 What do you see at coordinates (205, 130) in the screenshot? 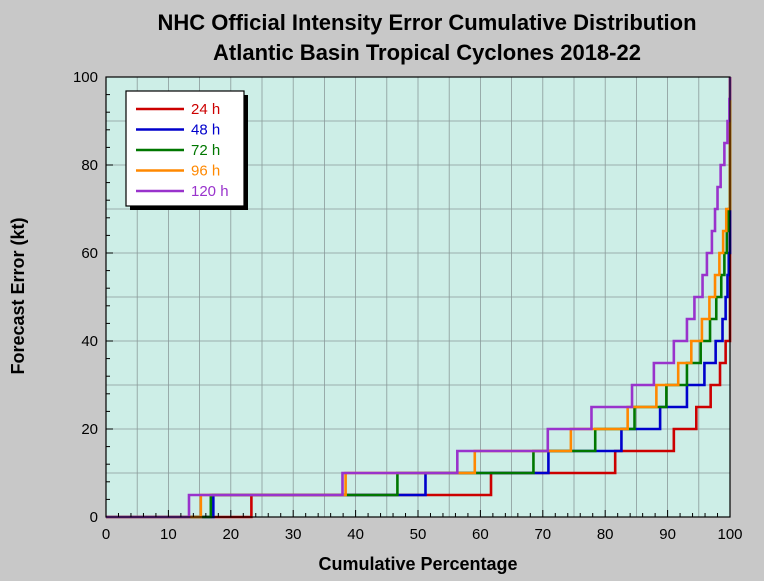
I see `legend-entry: 48 h` at bounding box center [205, 130].